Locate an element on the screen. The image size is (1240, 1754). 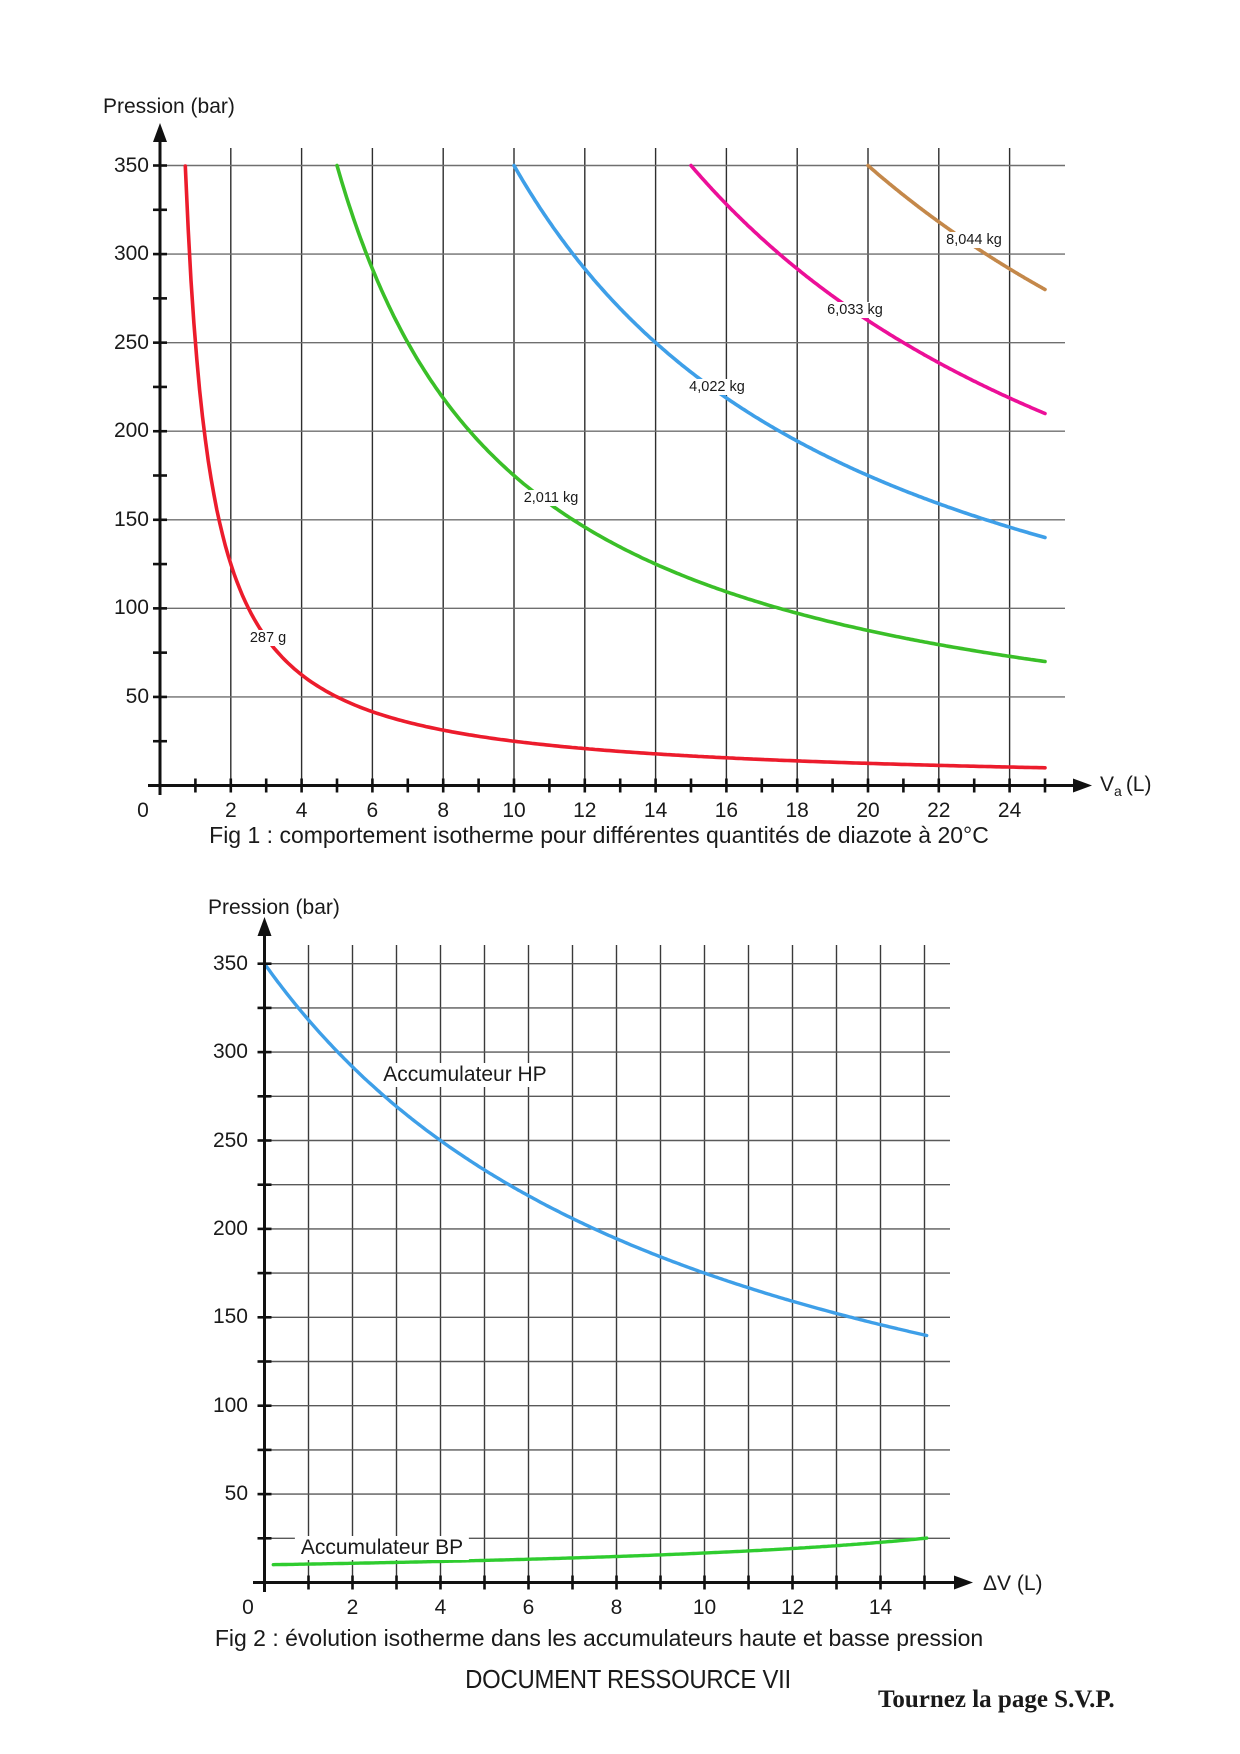
fig2-x-tick-label: 6 is located at coordinates (528, 1607).